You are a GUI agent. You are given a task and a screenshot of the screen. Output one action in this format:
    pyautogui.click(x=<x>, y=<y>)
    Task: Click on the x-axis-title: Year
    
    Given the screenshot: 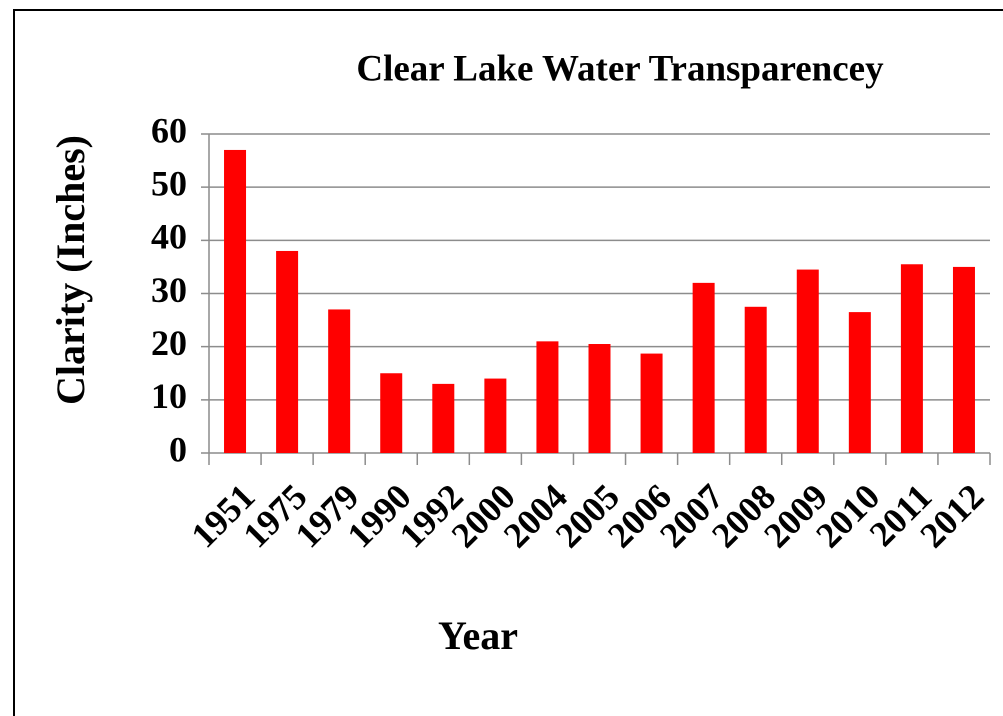 What is the action you would take?
    pyautogui.click(x=478, y=635)
    